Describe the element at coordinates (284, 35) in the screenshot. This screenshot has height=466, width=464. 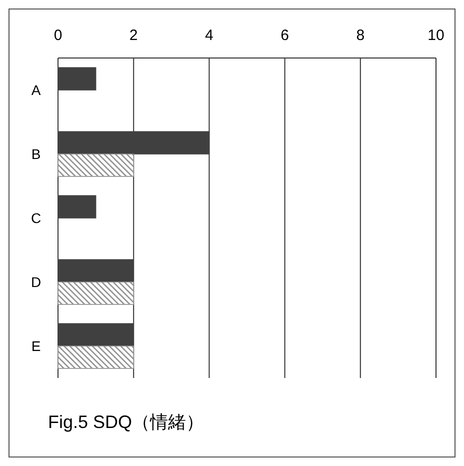
I see `x-tick-label: 6` at that location.